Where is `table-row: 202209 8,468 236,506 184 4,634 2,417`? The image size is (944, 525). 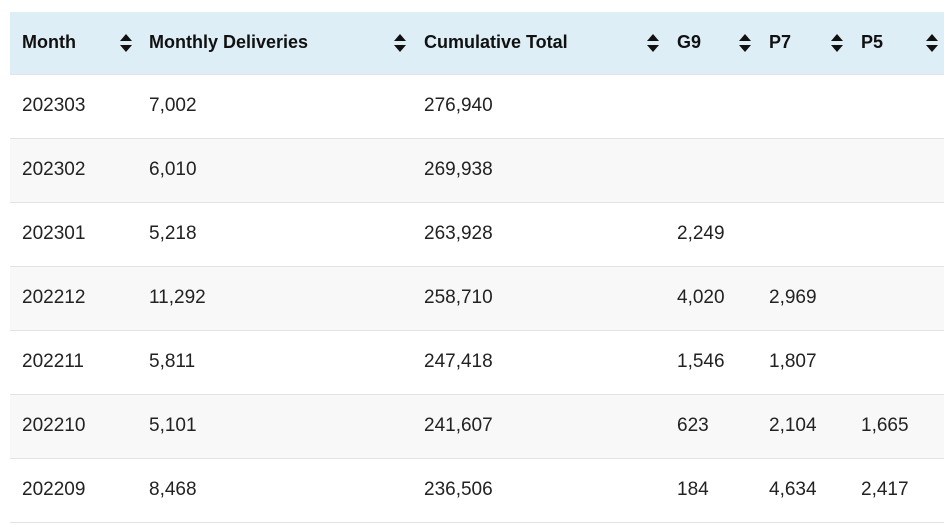 table-row: 202209 8,468 236,506 184 4,634 2,417 is located at coordinates (477, 490).